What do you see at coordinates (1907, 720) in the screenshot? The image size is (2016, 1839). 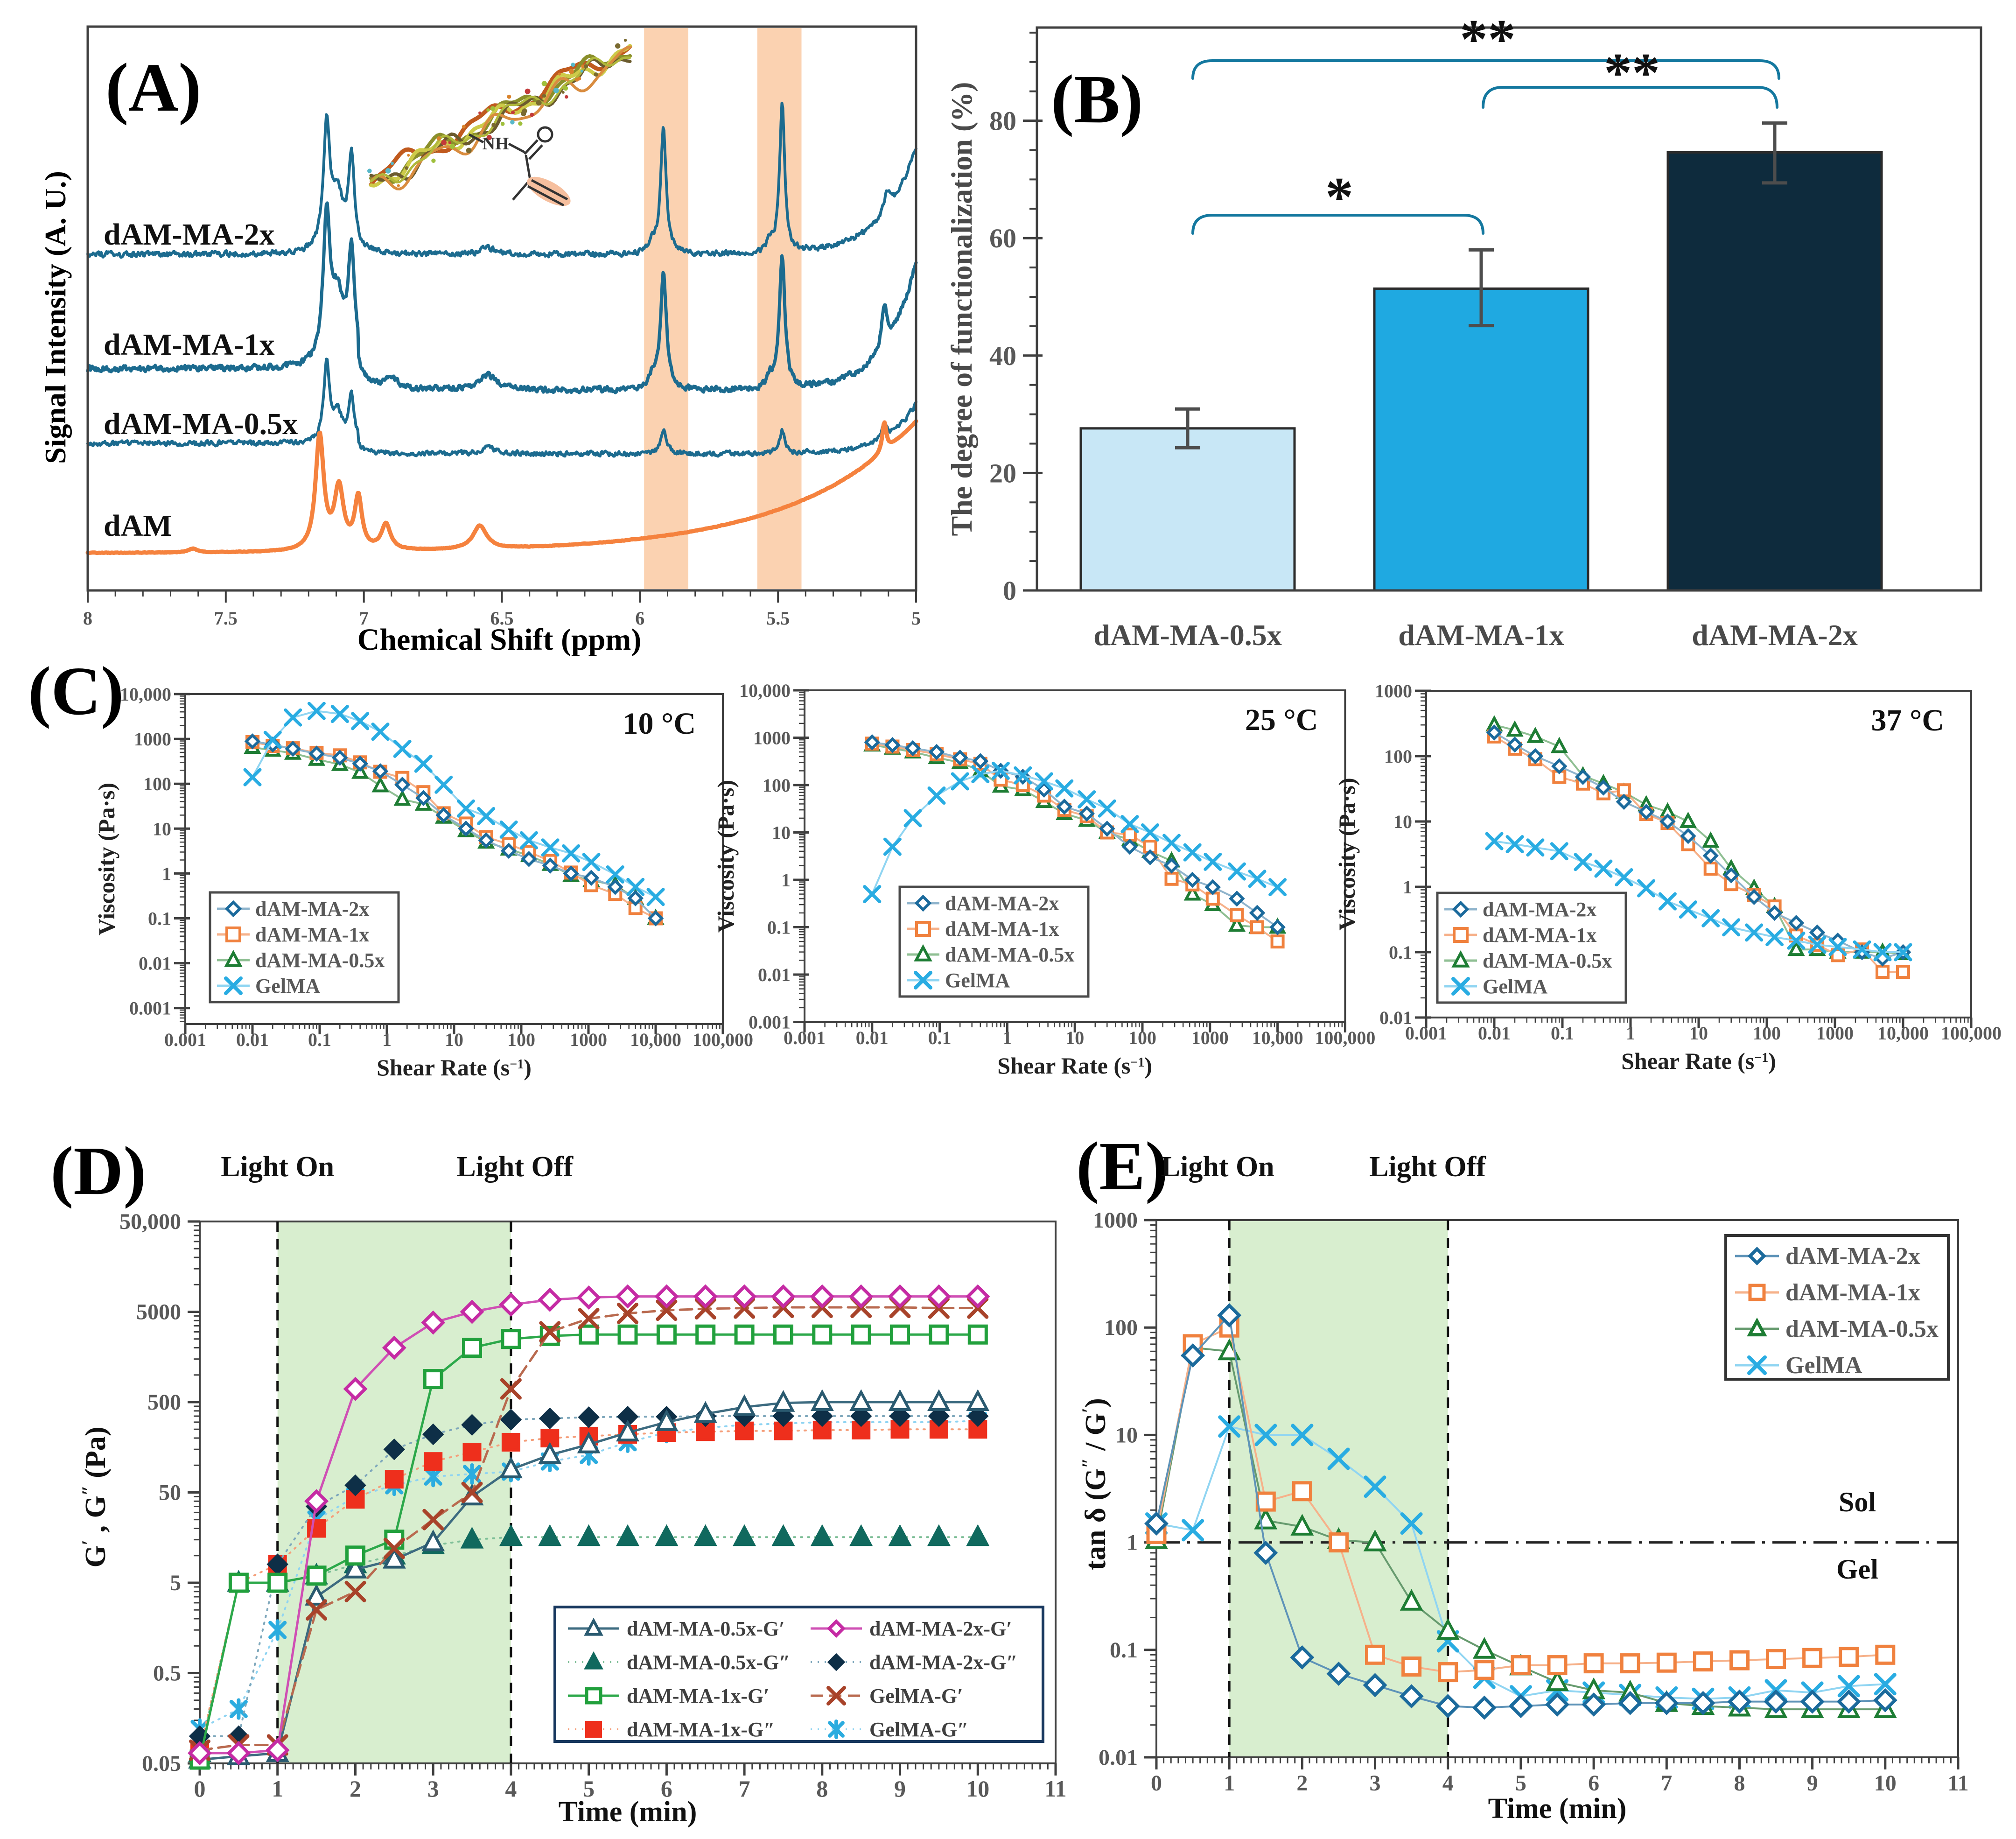 I see `svg-text: 37 °C` at bounding box center [1907, 720].